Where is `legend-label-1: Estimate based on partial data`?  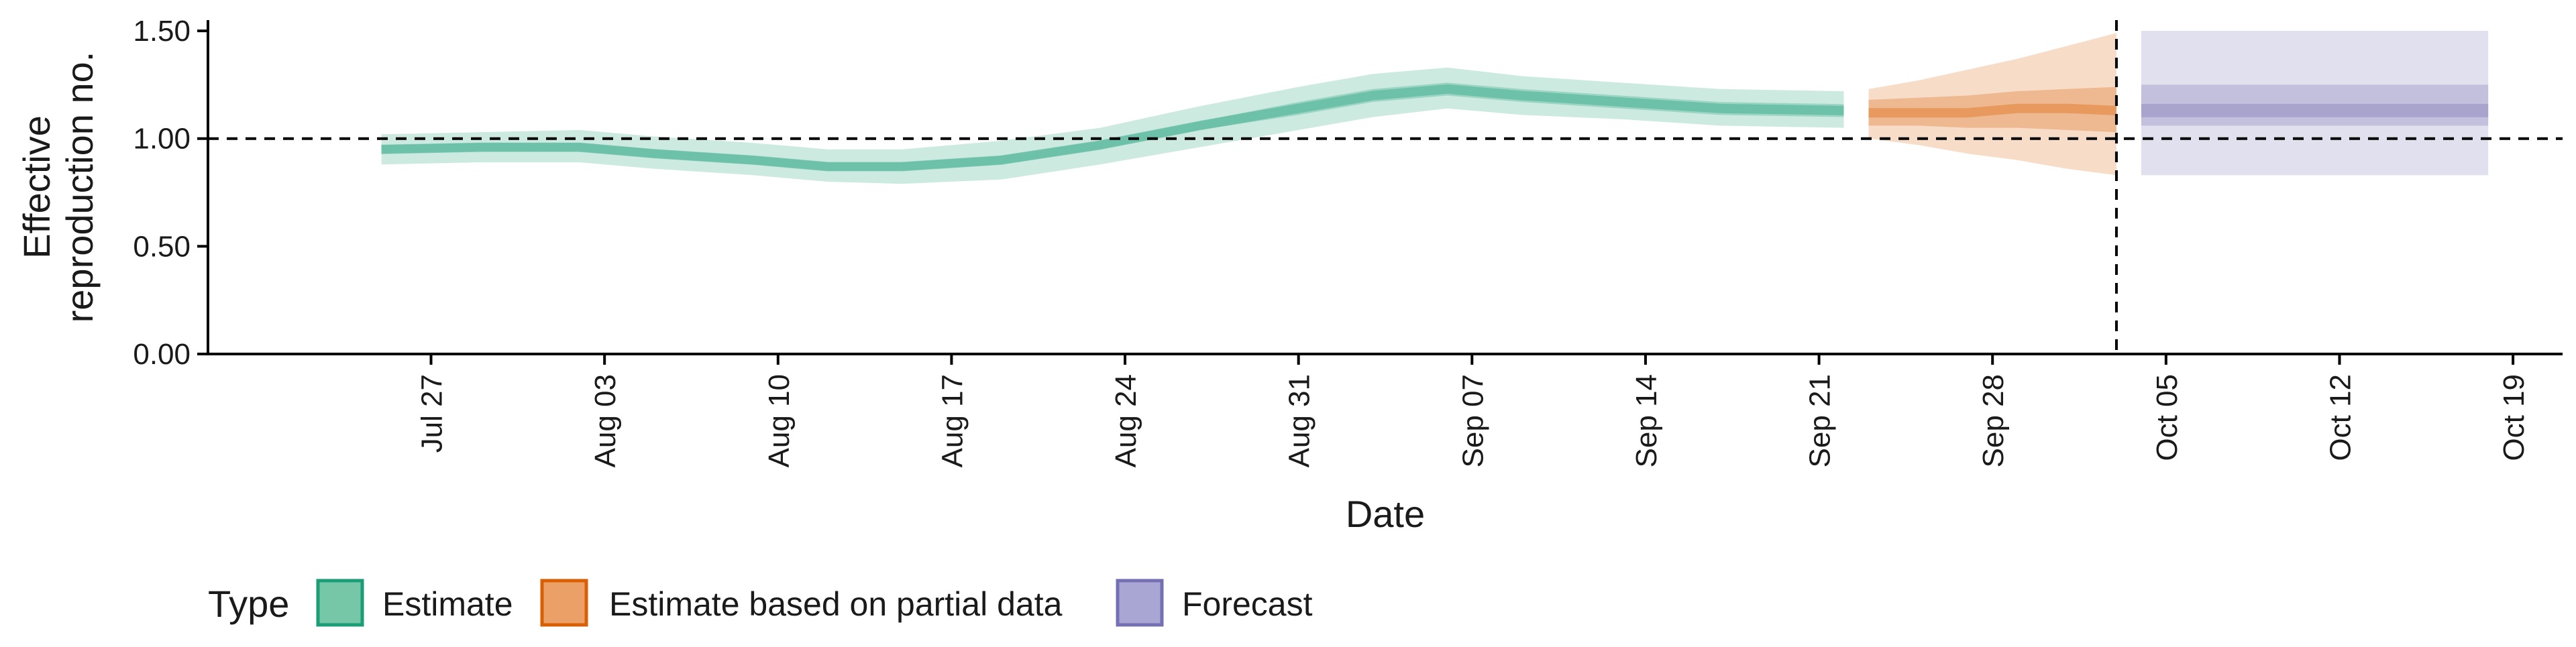 legend-label-1: Estimate based on partial data is located at coordinates (836, 604).